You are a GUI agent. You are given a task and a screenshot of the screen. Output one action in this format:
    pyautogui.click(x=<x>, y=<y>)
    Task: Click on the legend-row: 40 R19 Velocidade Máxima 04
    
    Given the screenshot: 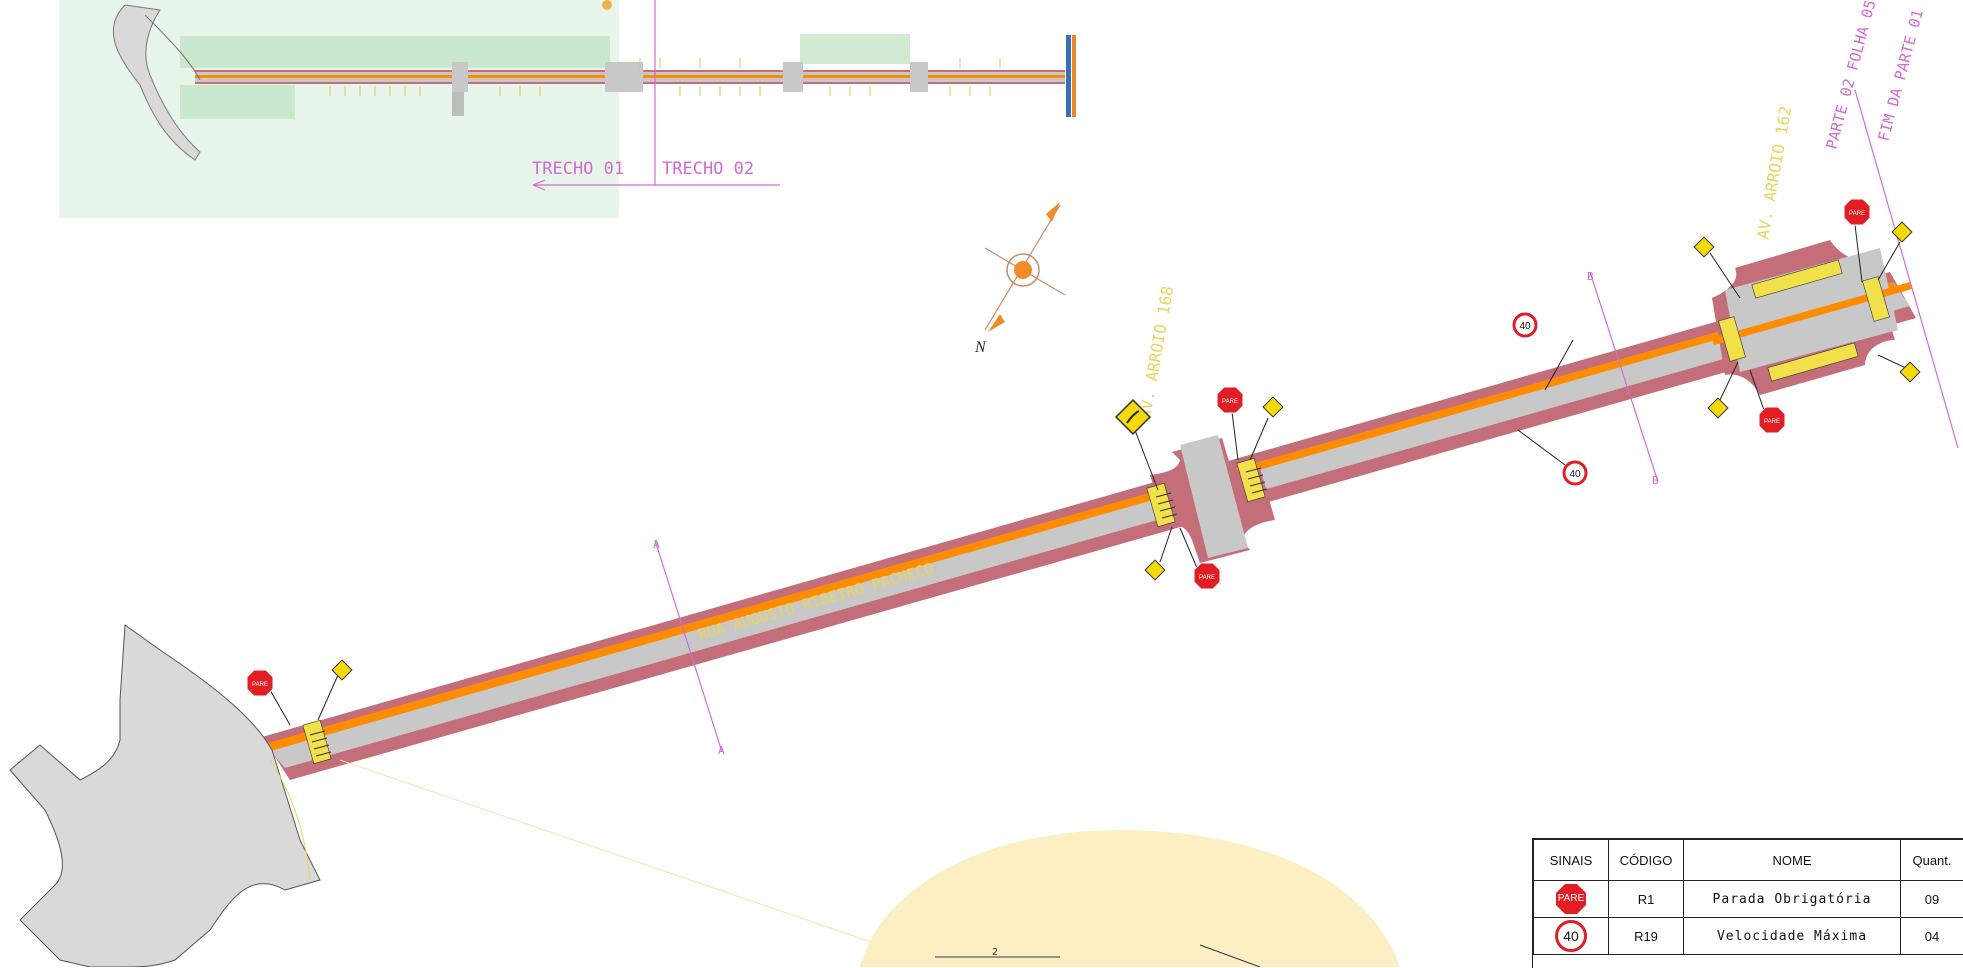 What is the action you would take?
    pyautogui.click(x=1748, y=936)
    